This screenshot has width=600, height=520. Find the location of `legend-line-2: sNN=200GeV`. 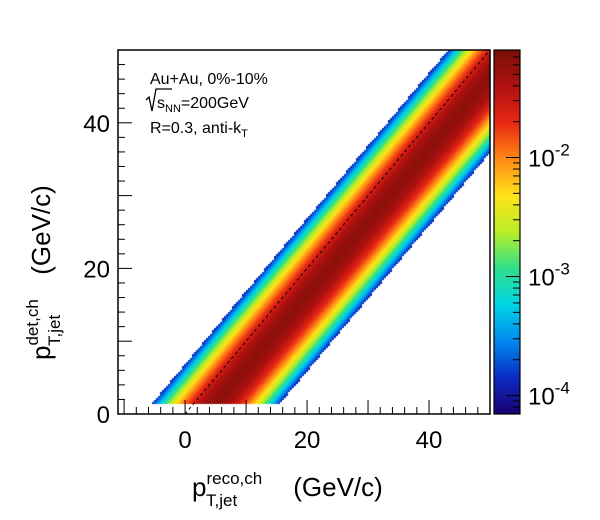

legend-line-2: sNN=200GeV is located at coordinates (197, 101).